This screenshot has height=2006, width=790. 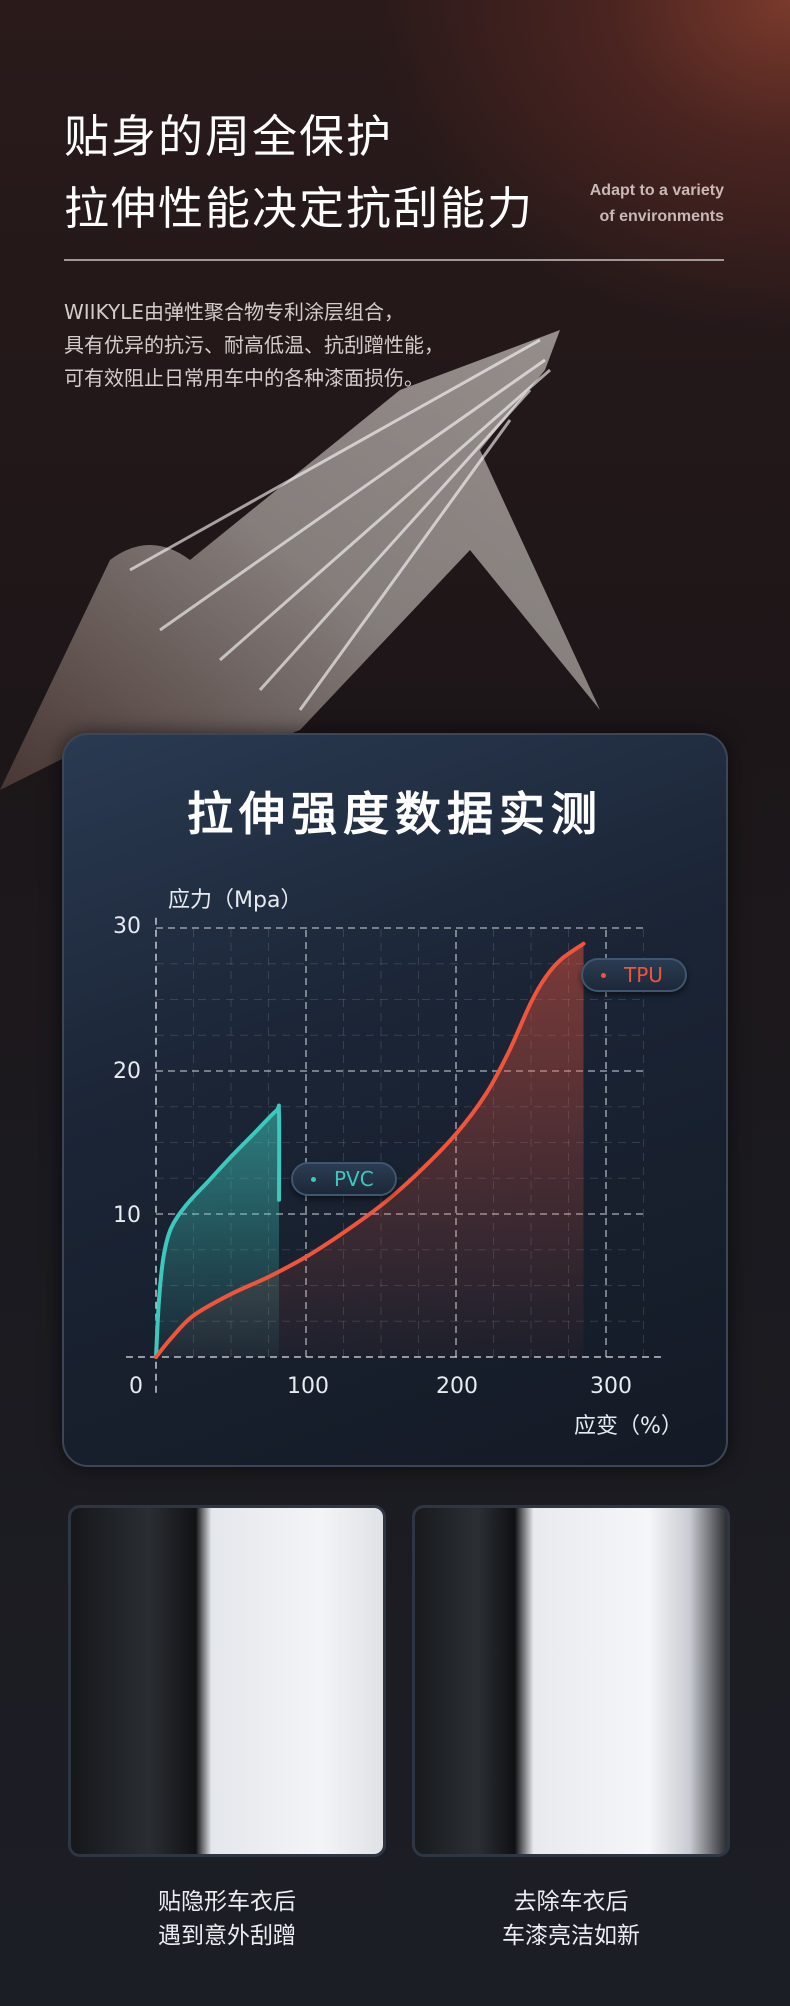 I want to click on description-line: 具有优异的抗污、耐高低温、抗刮蹭性能，, so click(x=254, y=345).